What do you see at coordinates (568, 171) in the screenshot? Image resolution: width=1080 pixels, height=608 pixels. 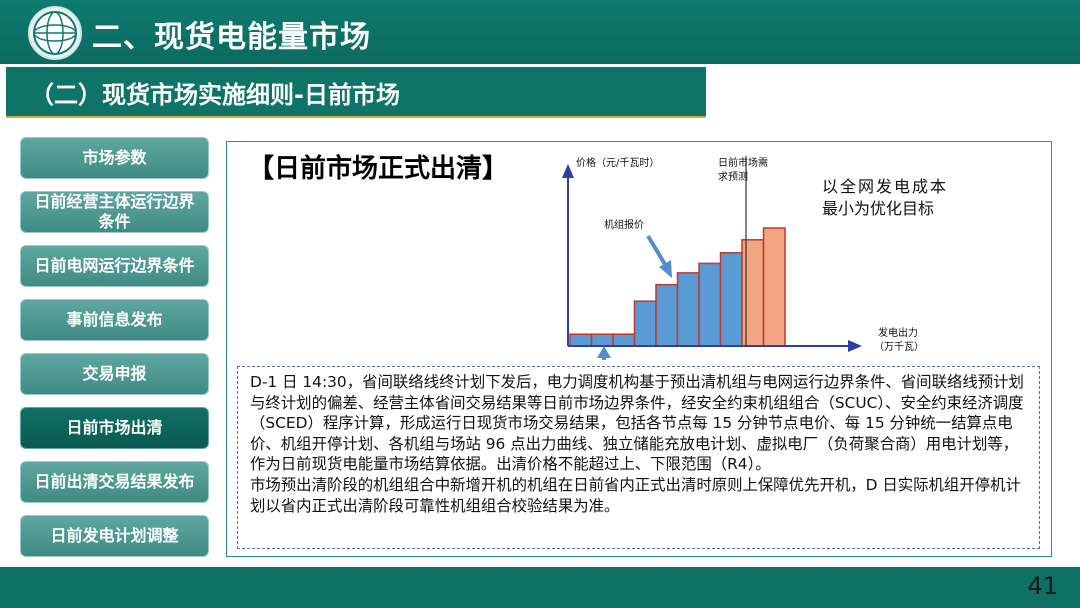 I see `y-axis-arrow-icon` at bounding box center [568, 171].